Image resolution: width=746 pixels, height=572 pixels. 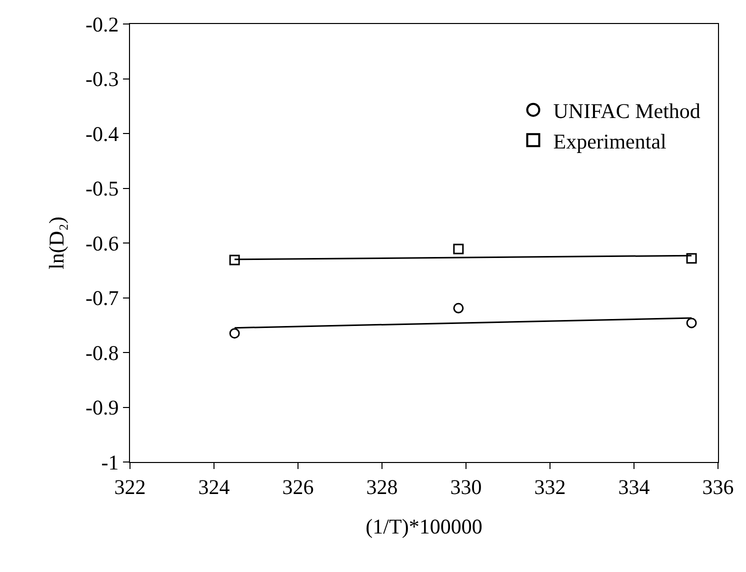 I want to click on y-axis-title: ln(D₂), so click(x=56, y=243).